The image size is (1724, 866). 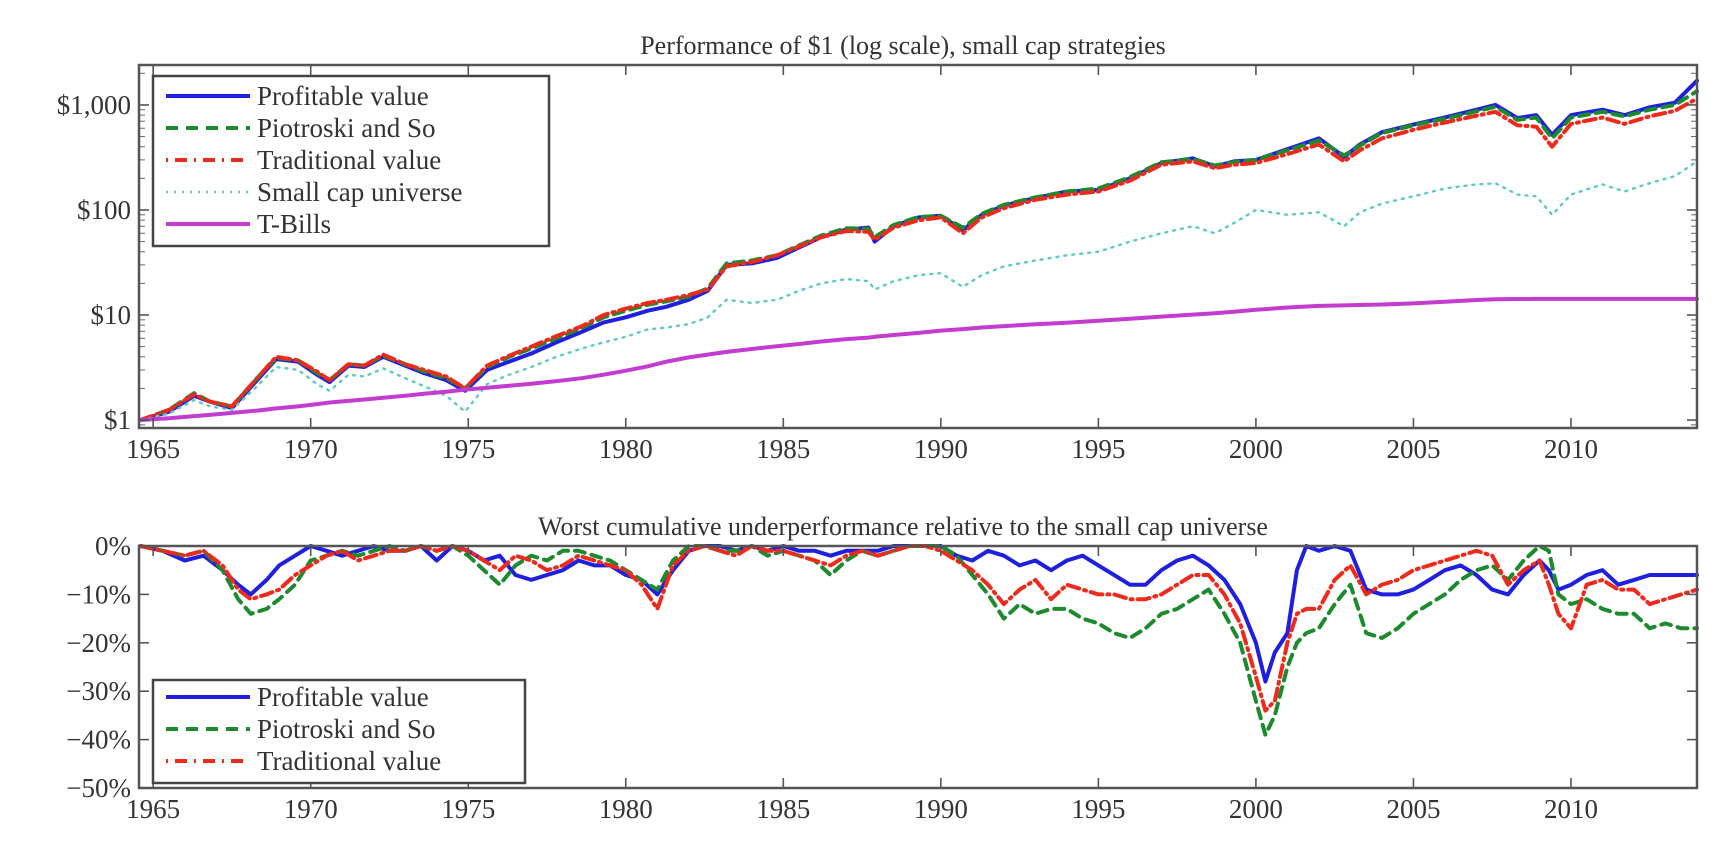 What do you see at coordinates (248, 224) in the screenshot?
I see `legend-item-t-bills: T-Bills` at bounding box center [248, 224].